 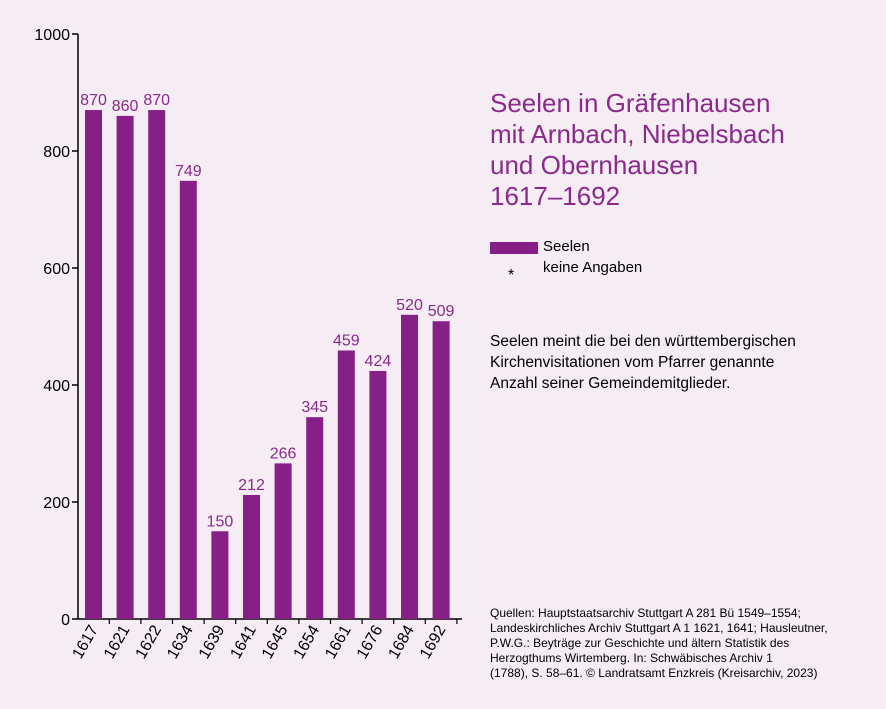 What do you see at coordinates (610, 383) in the screenshot?
I see `note-line: Anzahl seiner Gemeindemitglieder.` at bounding box center [610, 383].